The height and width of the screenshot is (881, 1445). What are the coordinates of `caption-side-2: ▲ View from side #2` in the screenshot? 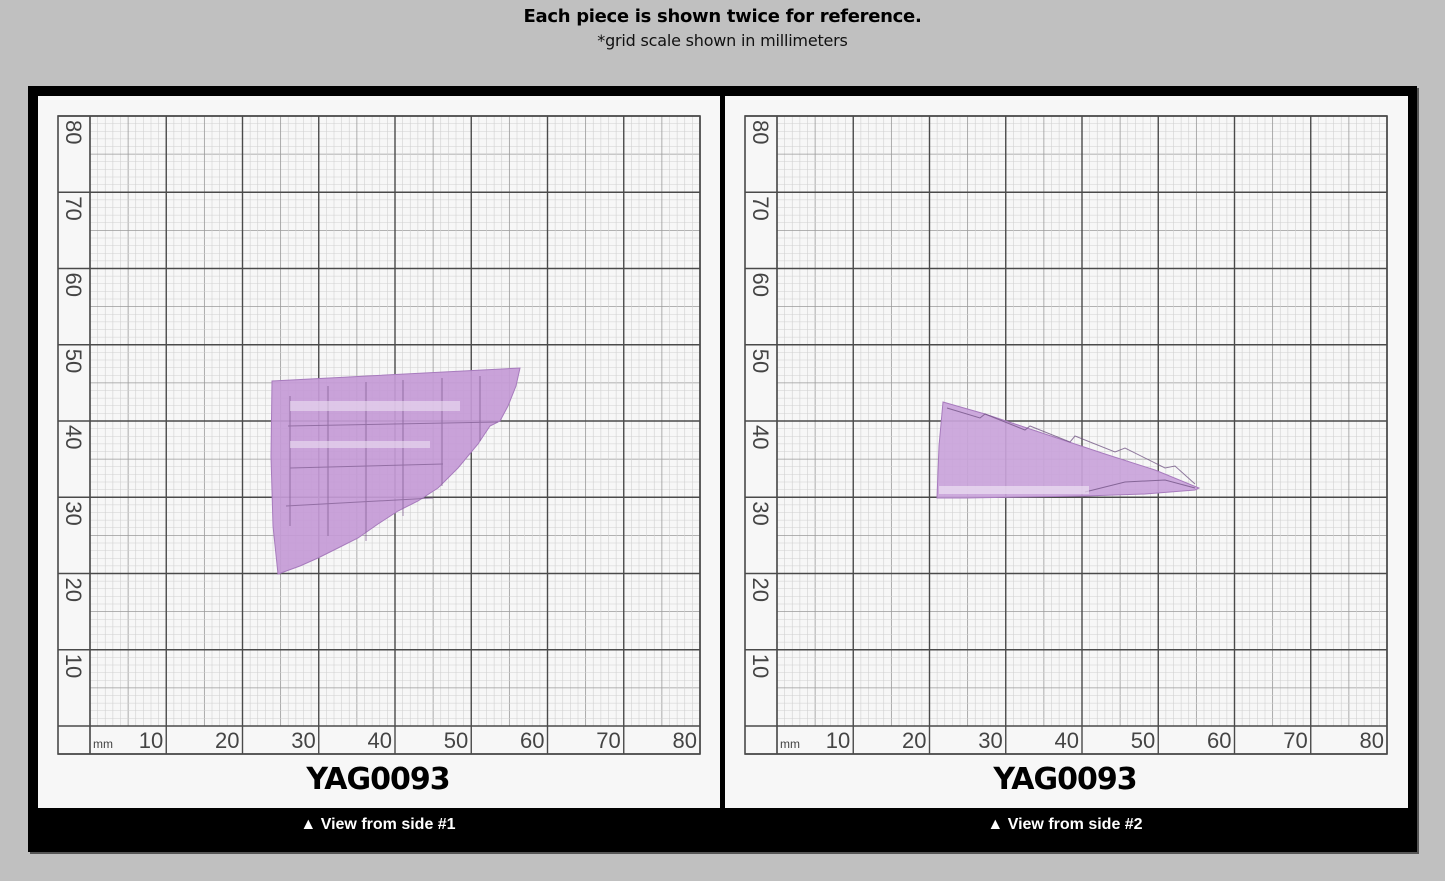 It's located at (1065, 824).